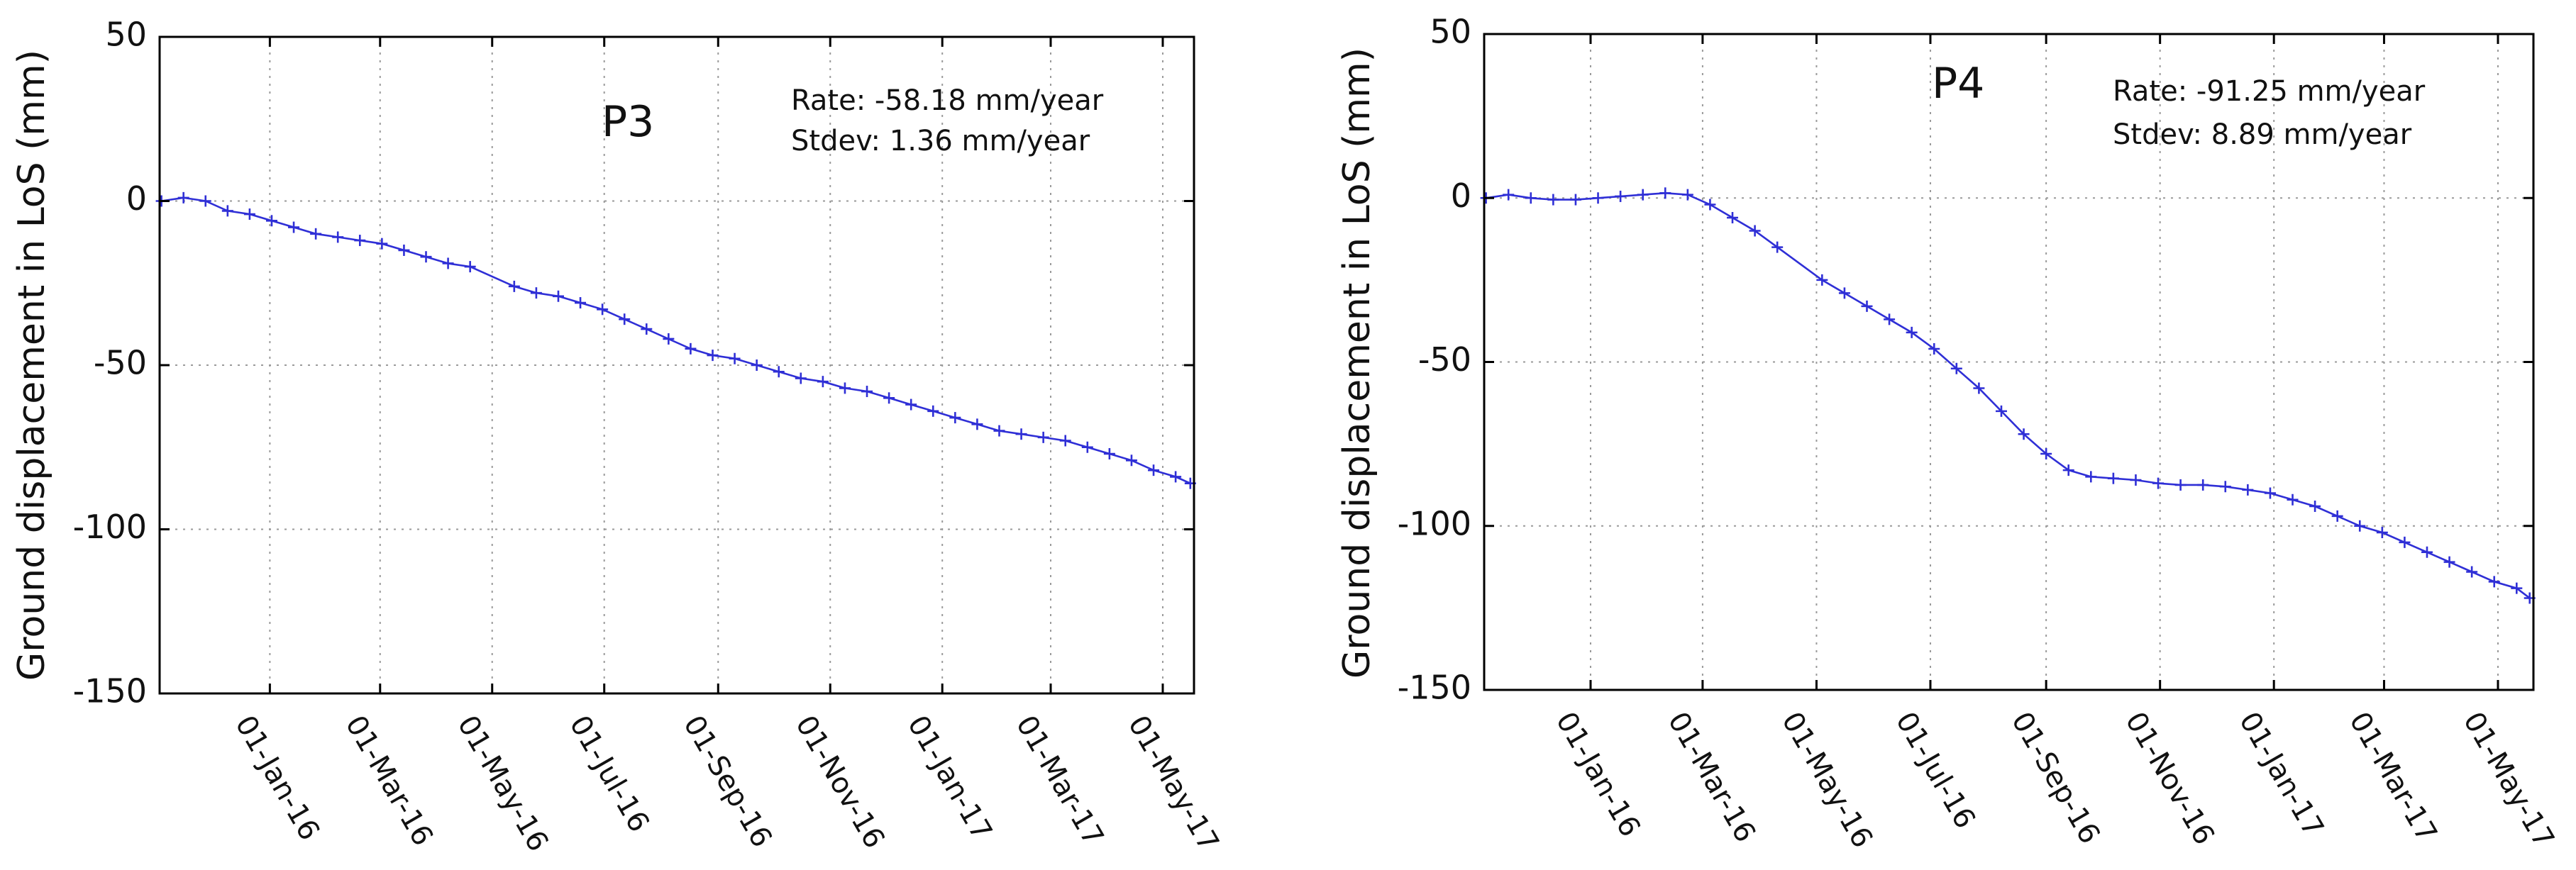 This screenshot has height=870, width=2576. What do you see at coordinates (940, 141) in the screenshot?
I see `stdev-annotation: Stdev: 1.36 mm/year` at bounding box center [940, 141].